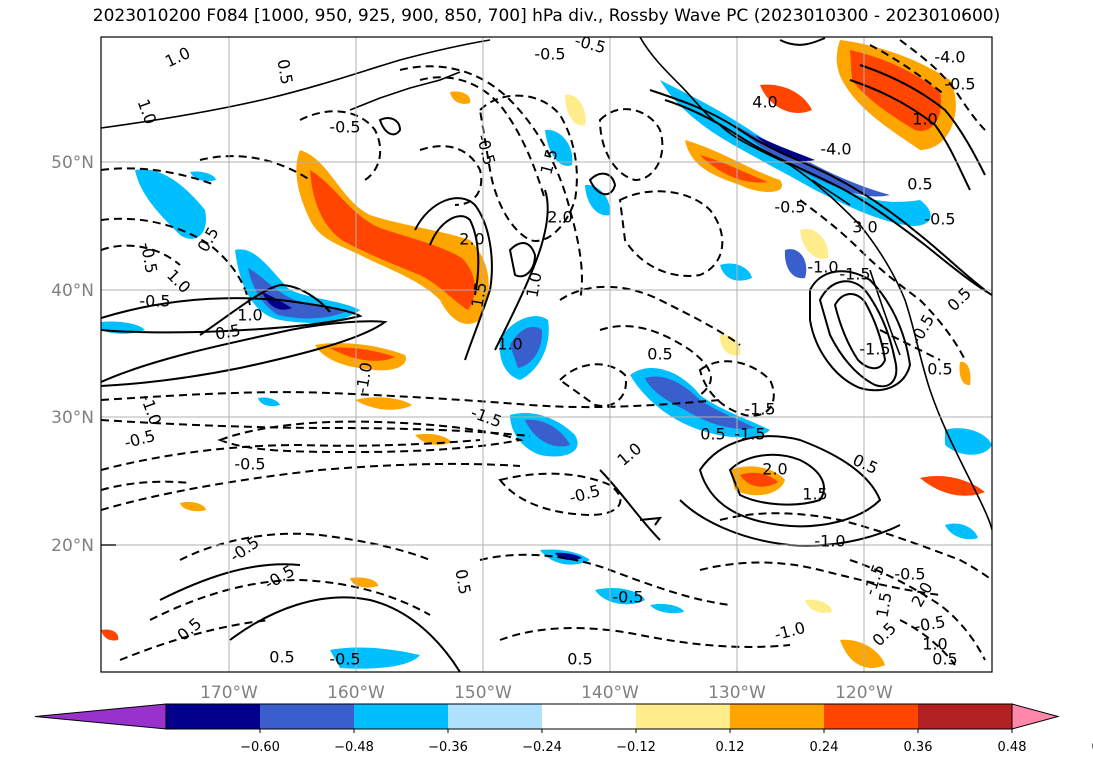 Image resolution: width=1093 pixels, height=765 pixels. I want to click on lon-label-130w: 130°W, so click(737, 693).